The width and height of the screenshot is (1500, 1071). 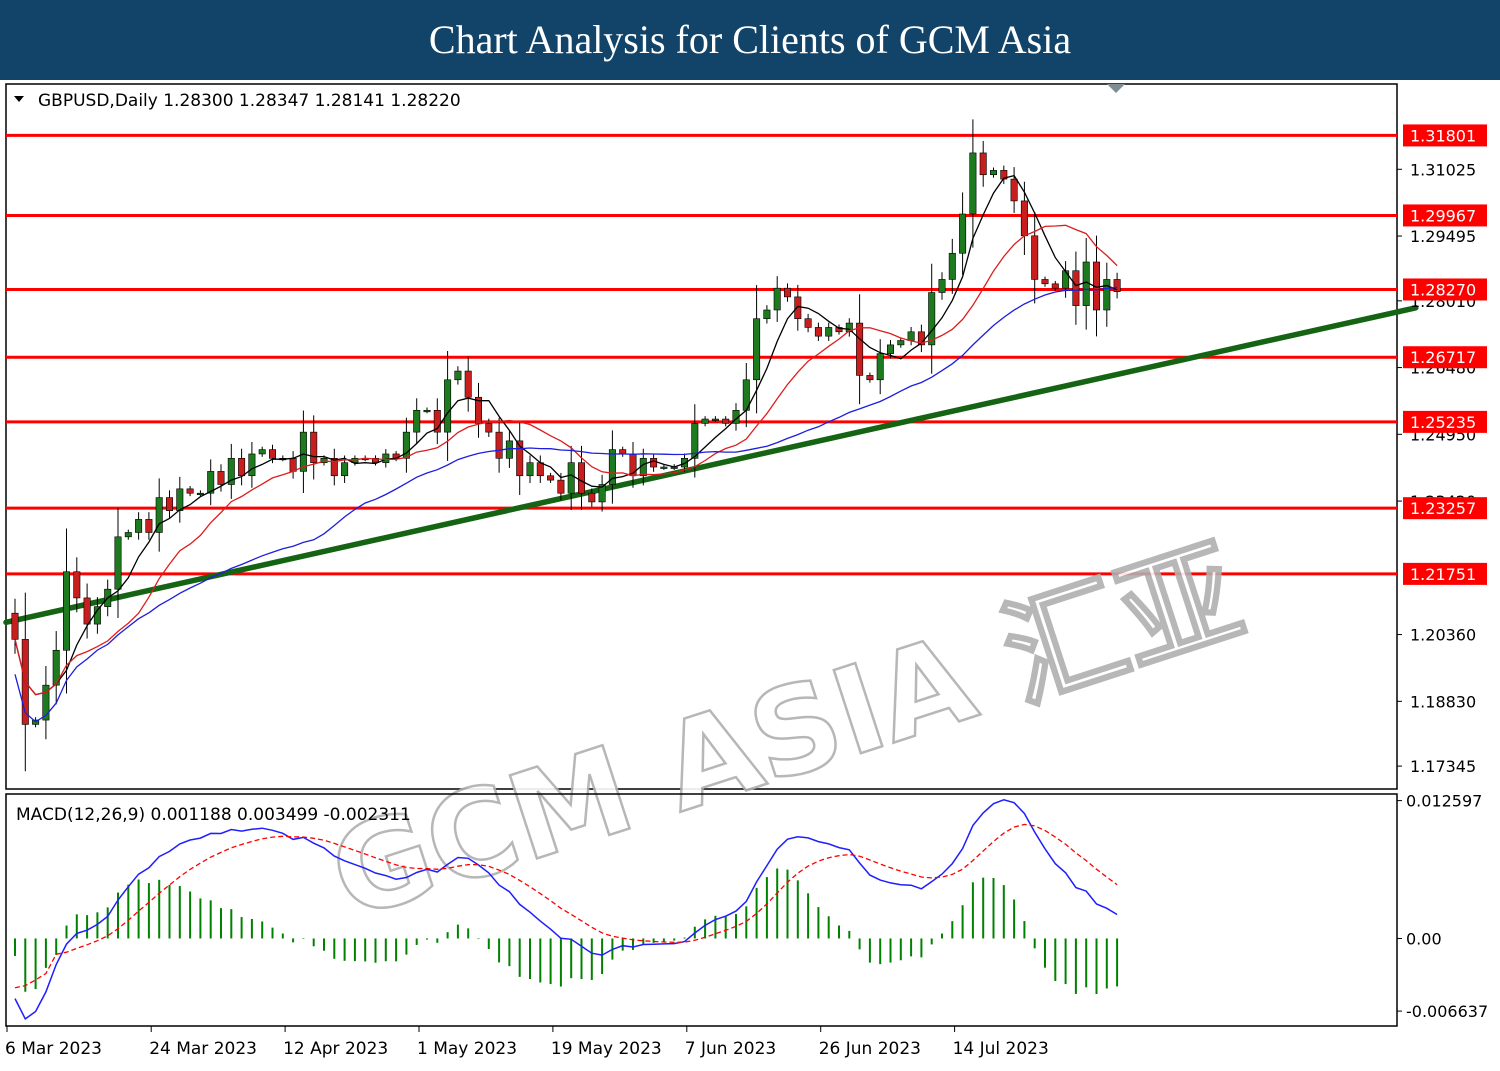 What do you see at coordinates (53, 1049) in the screenshot?
I see `time-axis-label: 6 Mar 2023` at bounding box center [53, 1049].